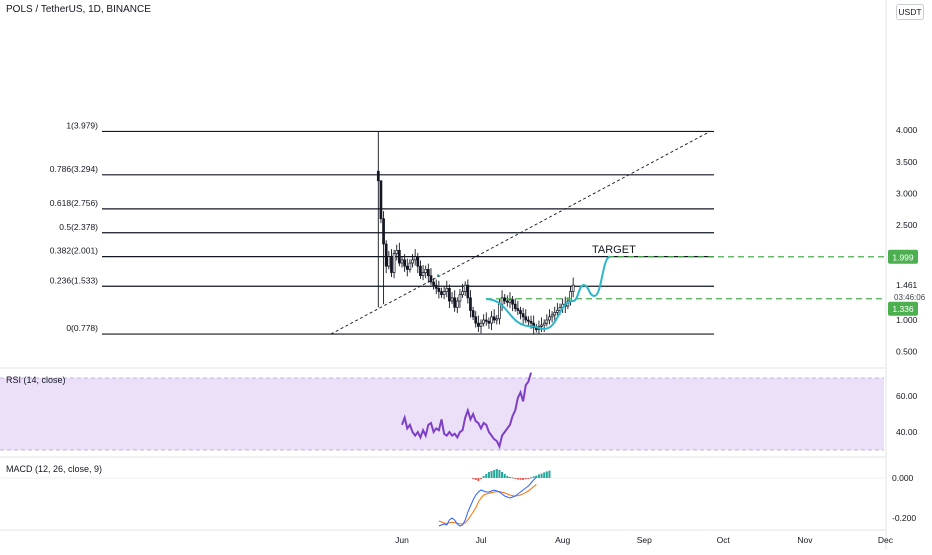 This screenshot has width=932, height=555. I want to click on rsi-tick-label: 40.00, so click(907, 432).